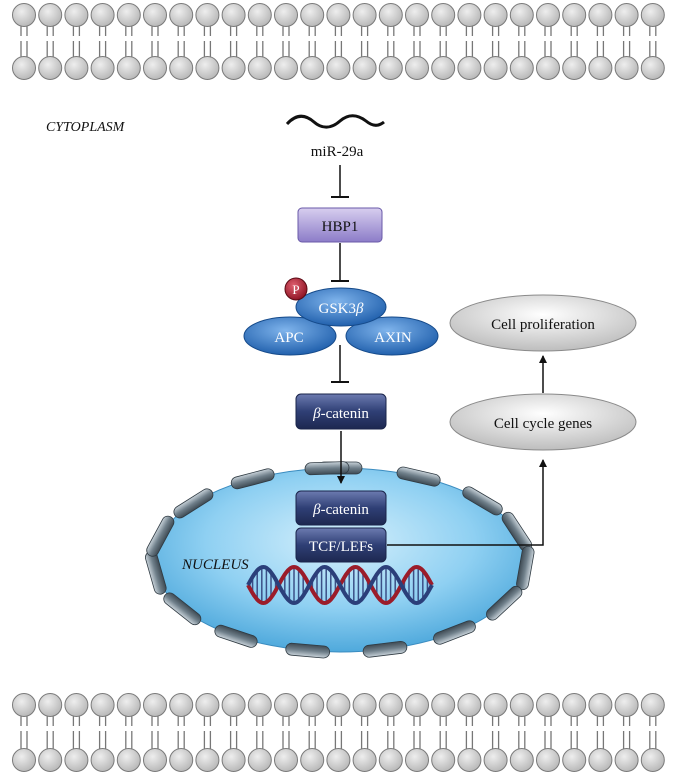 This screenshot has width=674, height=779. What do you see at coordinates (340, 227) in the screenshot?
I see `hbp1-label: HBP1` at bounding box center [340, 227].